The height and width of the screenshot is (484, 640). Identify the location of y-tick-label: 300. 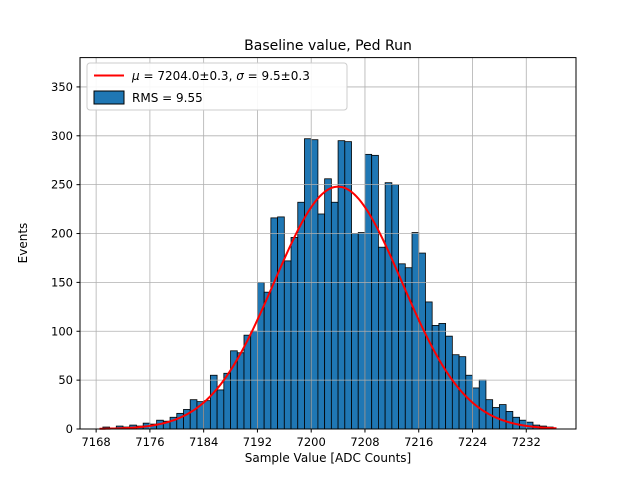
(62, 136).